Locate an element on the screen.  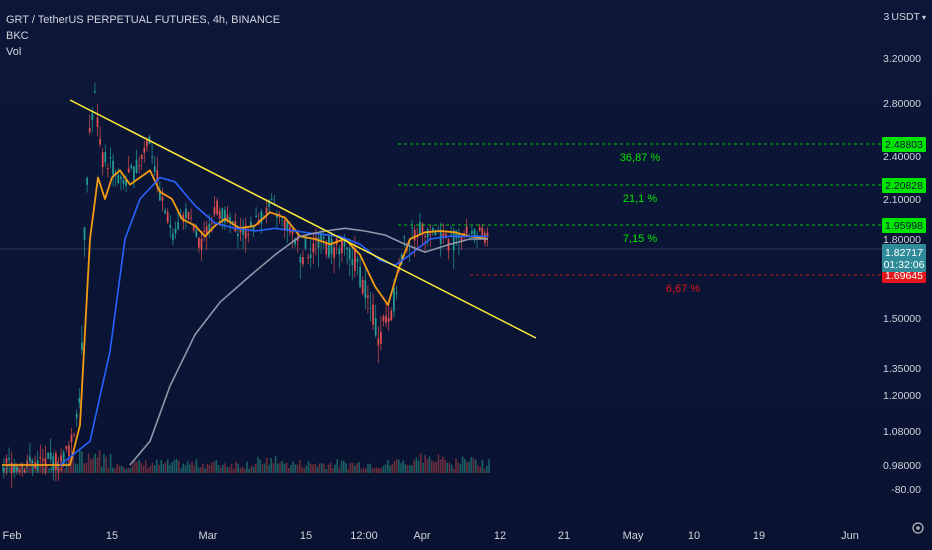
level-percent-label: 6,67 % is located at coordinates (683, 289).